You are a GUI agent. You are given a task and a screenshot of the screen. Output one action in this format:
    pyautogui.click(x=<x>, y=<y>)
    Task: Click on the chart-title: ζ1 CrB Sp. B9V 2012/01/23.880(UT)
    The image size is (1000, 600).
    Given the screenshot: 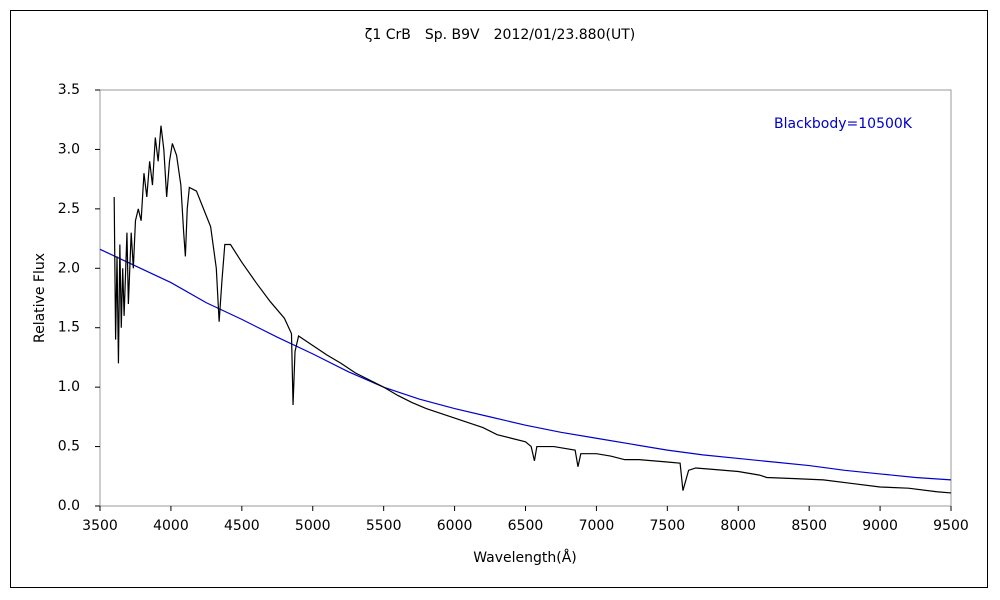 What is the action you would take?
    pyautogui.click(x=500, y=35)
    